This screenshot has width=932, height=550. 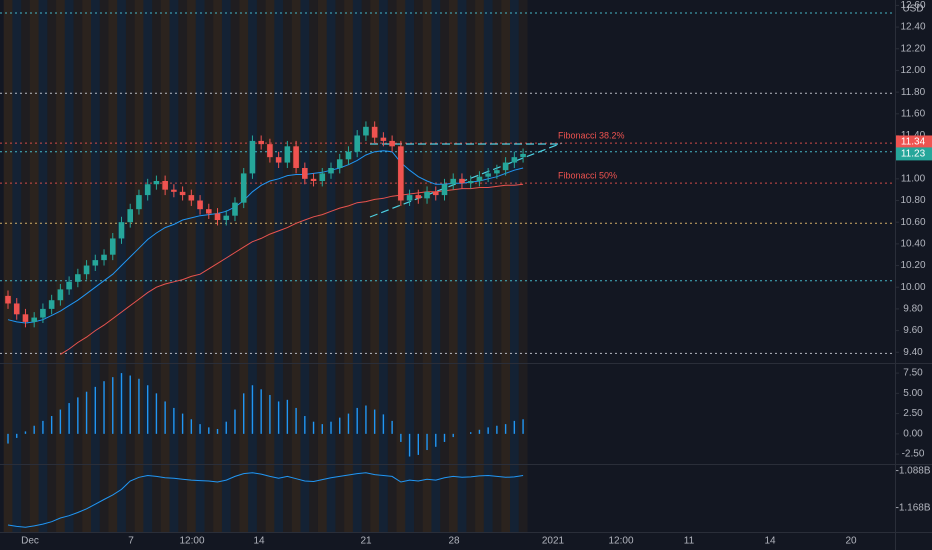 I want to click on y-tick-label: 11.60, so click(x=913, y=113).